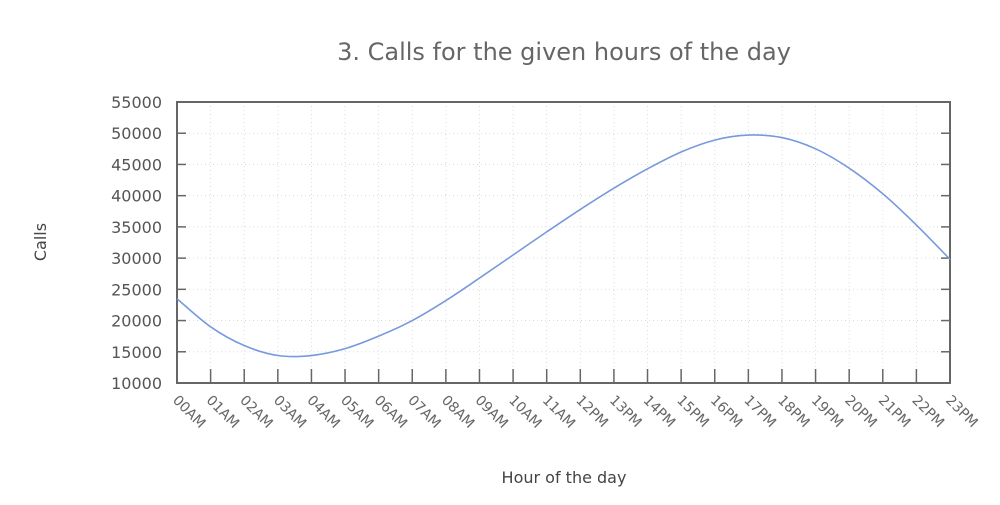 The width and height of the screenshot is (1000, 505). Describe the element at coordinates (457, 412) in the screenshot. I see `x-tick-label: 08AM` at that location.